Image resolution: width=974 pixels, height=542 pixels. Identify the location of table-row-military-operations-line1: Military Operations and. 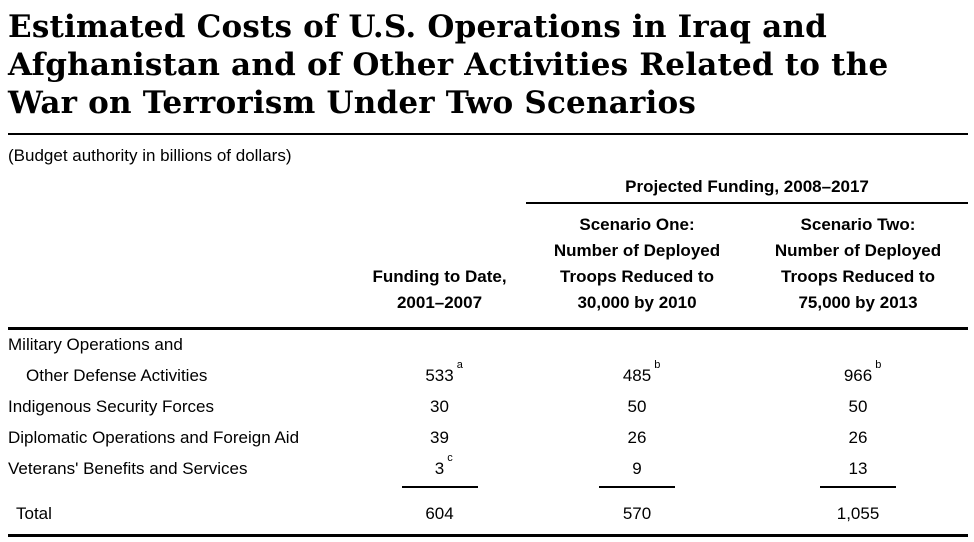
(488, 345).